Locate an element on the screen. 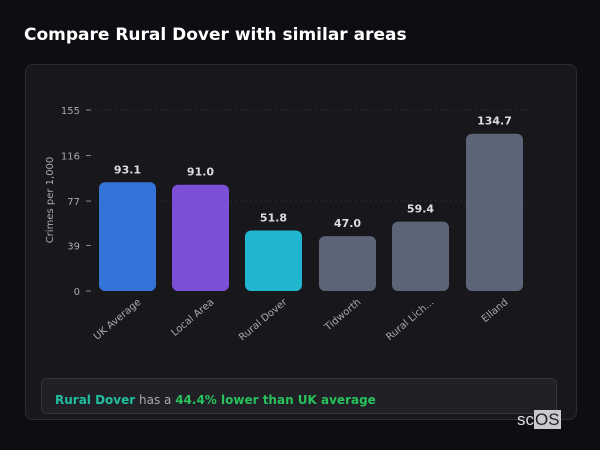  y-tick-label: 116 is located at coordinates (70, 157).